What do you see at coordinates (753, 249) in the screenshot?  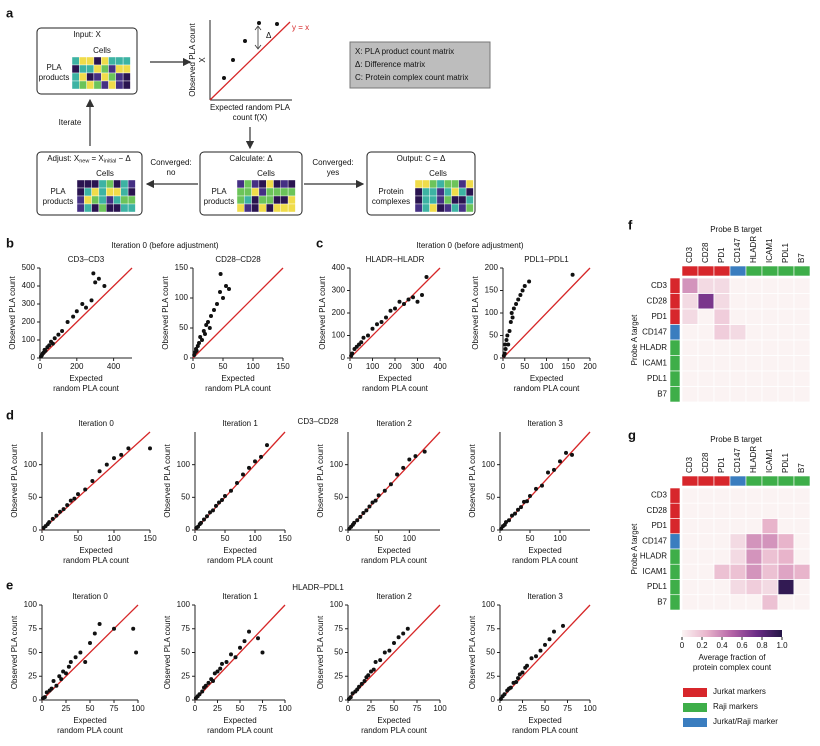 I see `column-label: HLADR` at bounding box center [753, 249].